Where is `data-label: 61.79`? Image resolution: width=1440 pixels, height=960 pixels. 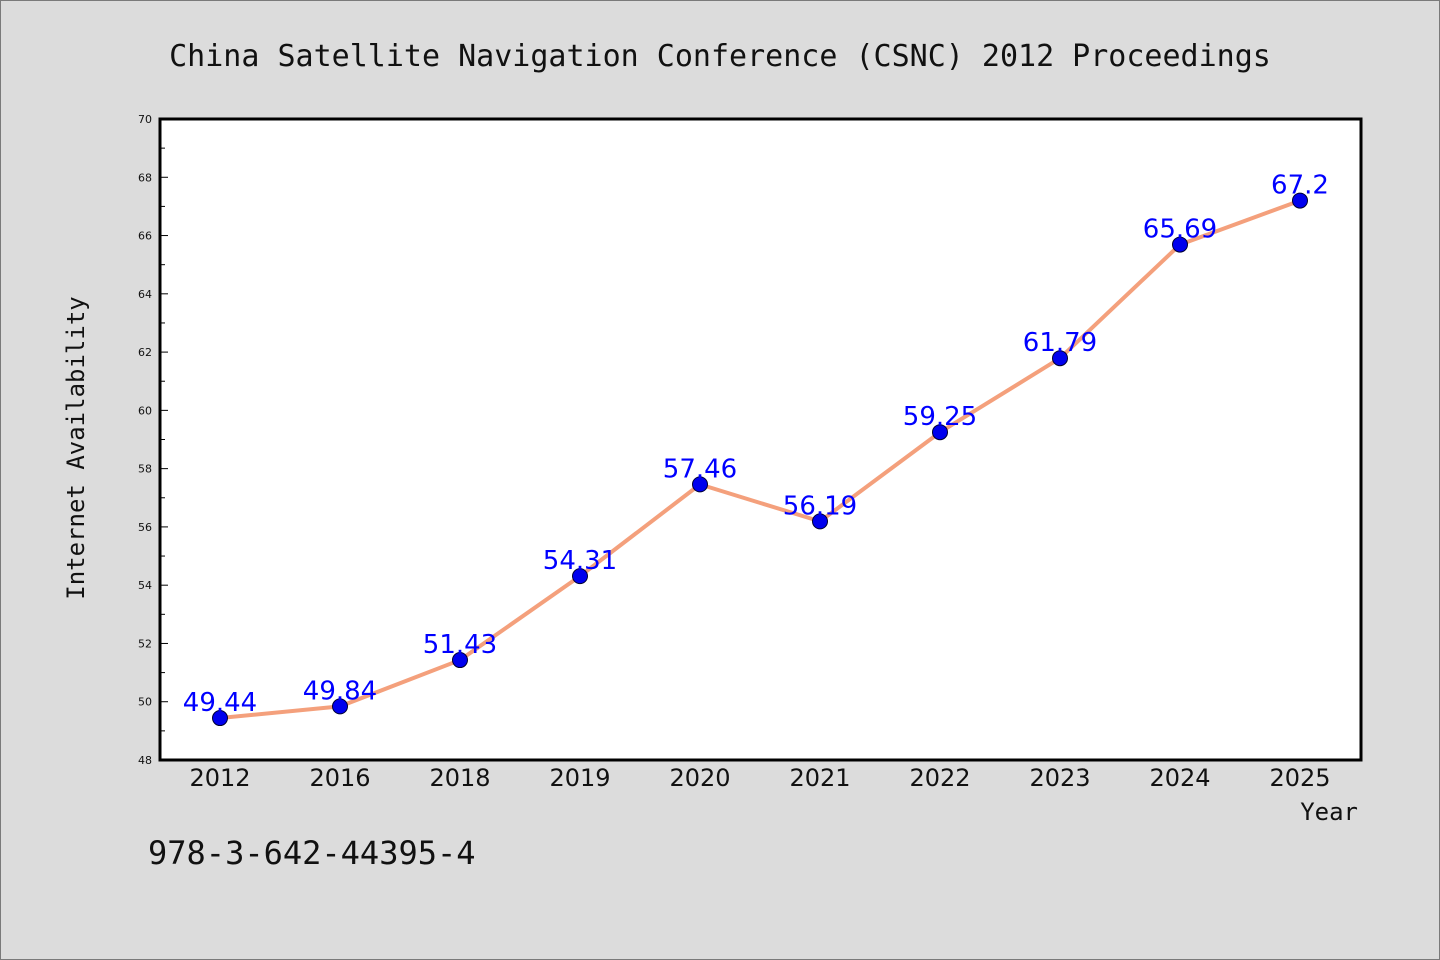
data-label: 61.79 is located at coordinates (1060, 343).